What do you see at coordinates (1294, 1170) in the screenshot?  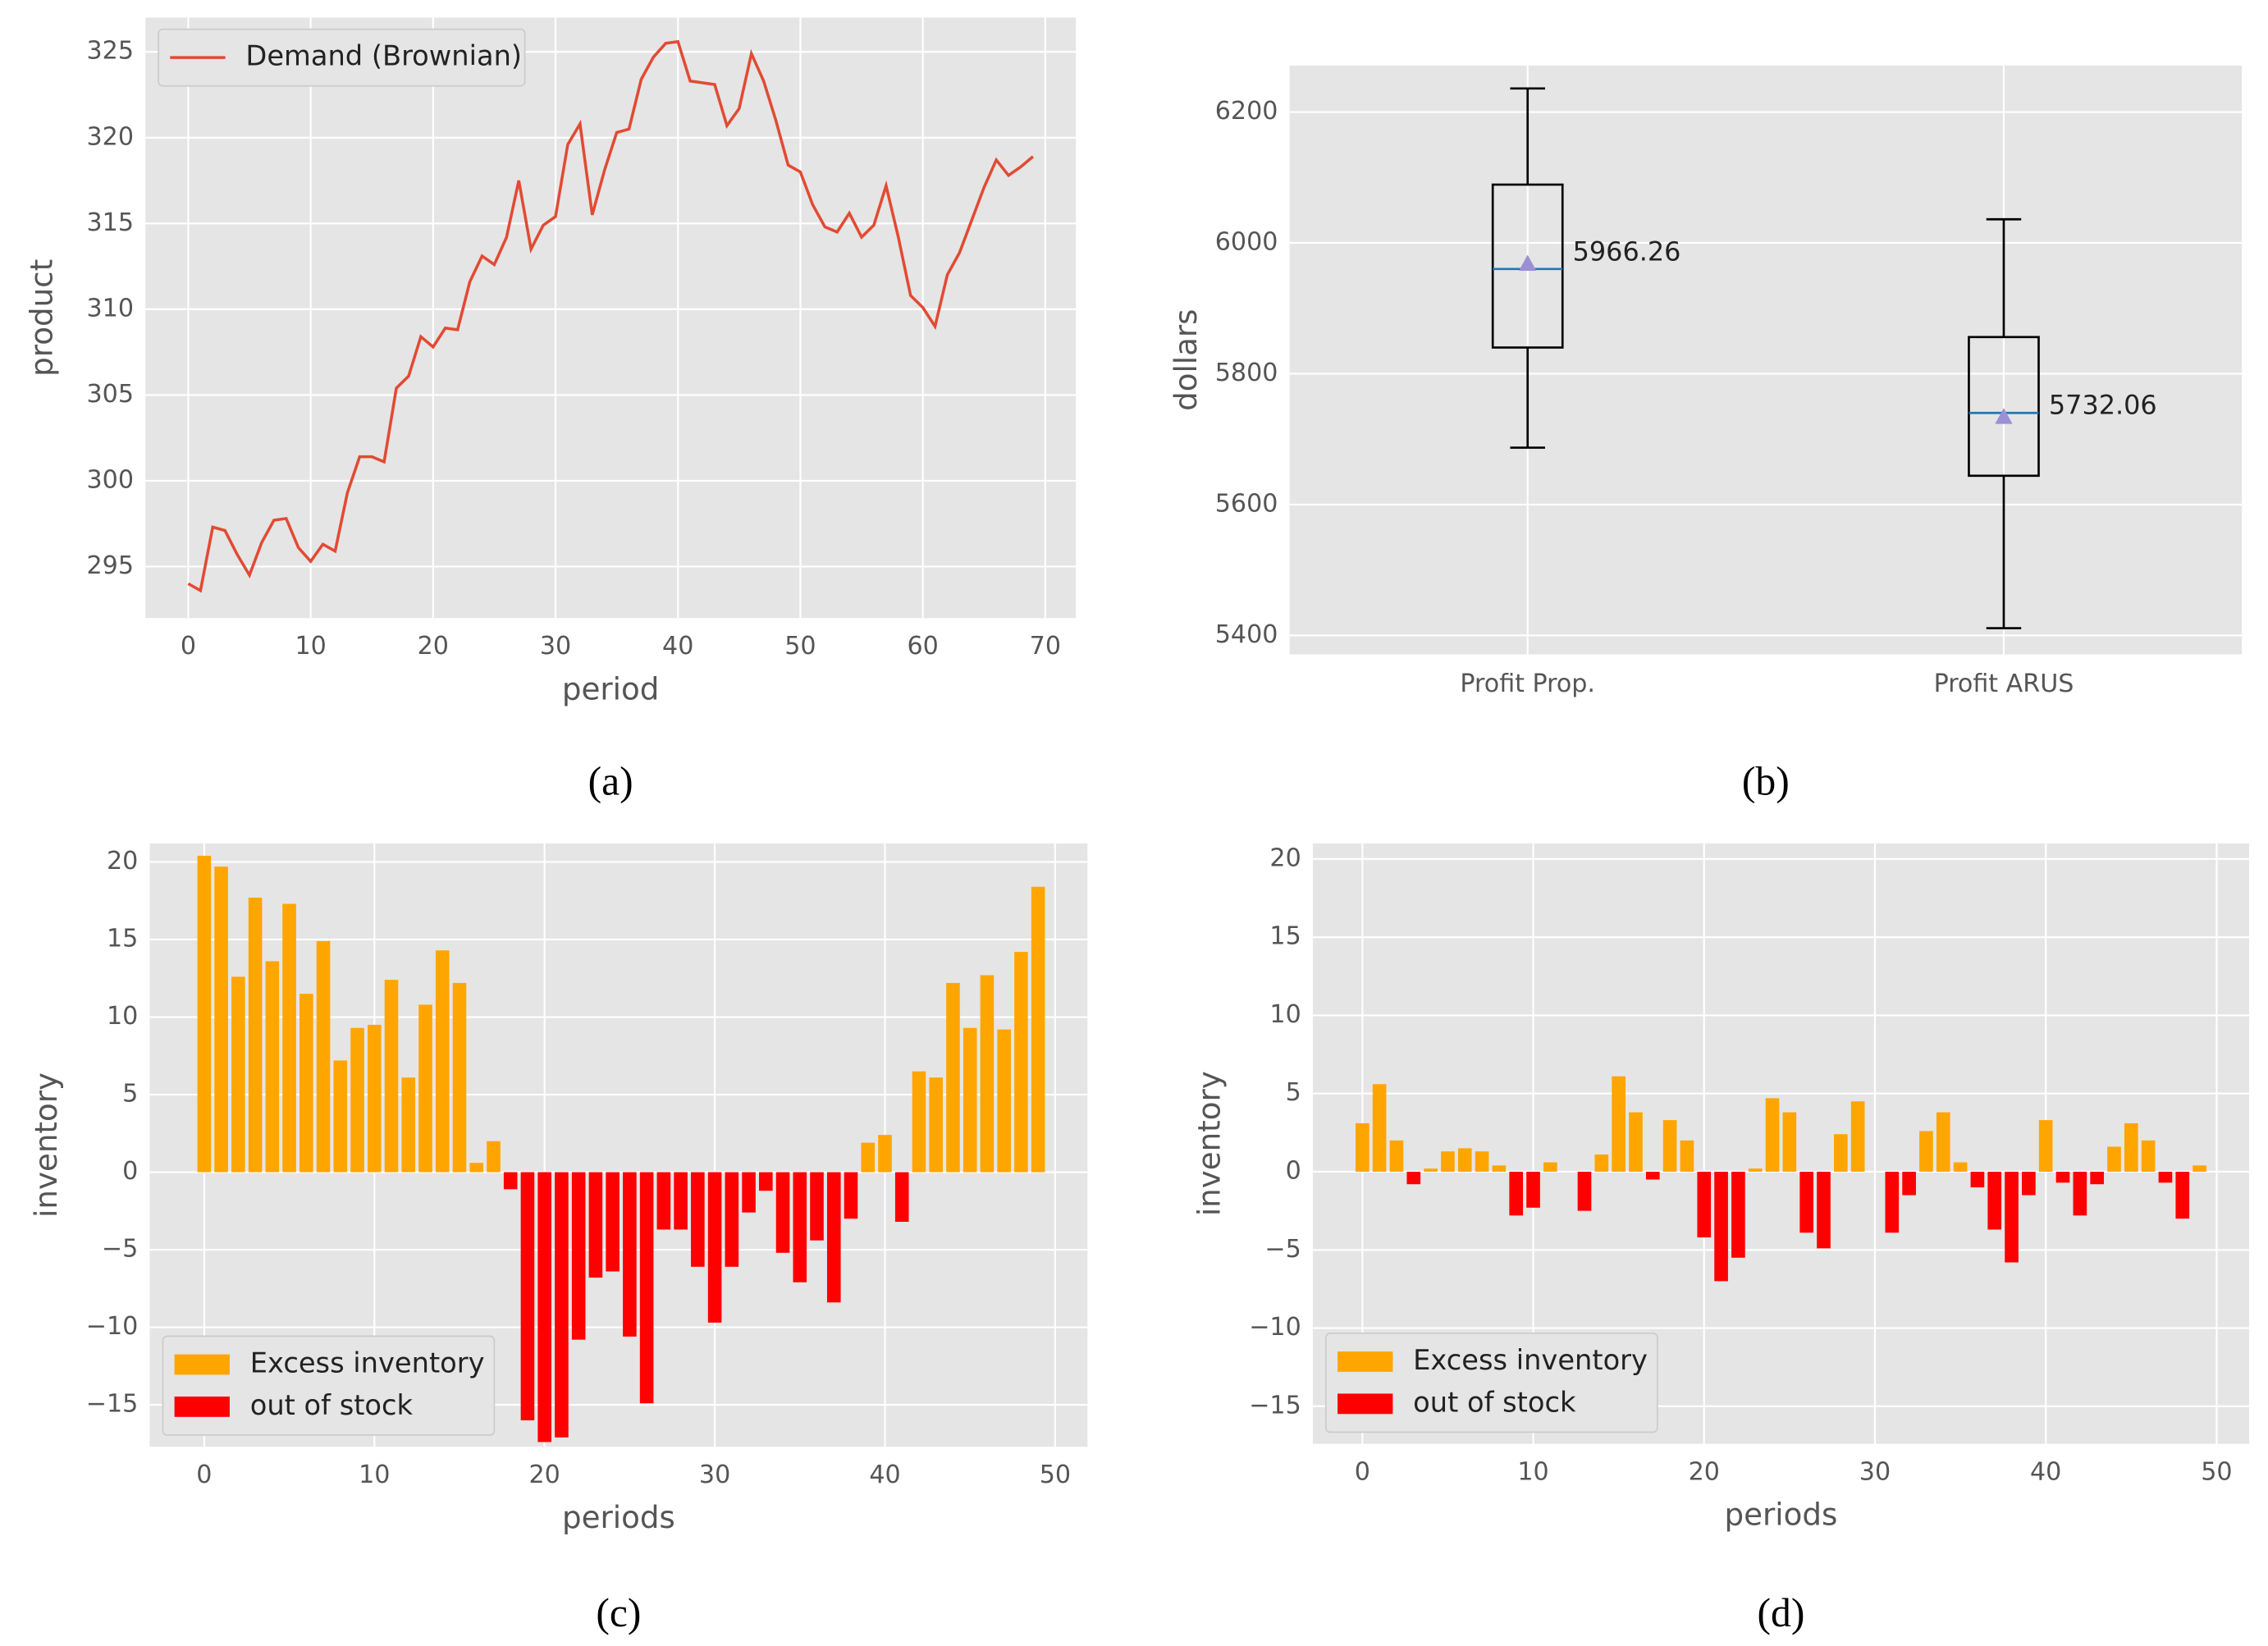 I see `y-tick-label: 0` at bounding box center [1294, 1170].